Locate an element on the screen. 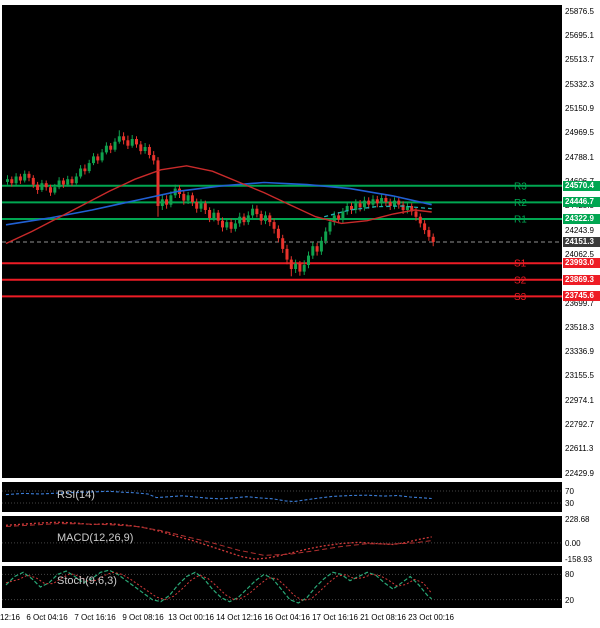 This screenshot has height=628, width=600. macd-signal-line is located at coordinates (218, 539).